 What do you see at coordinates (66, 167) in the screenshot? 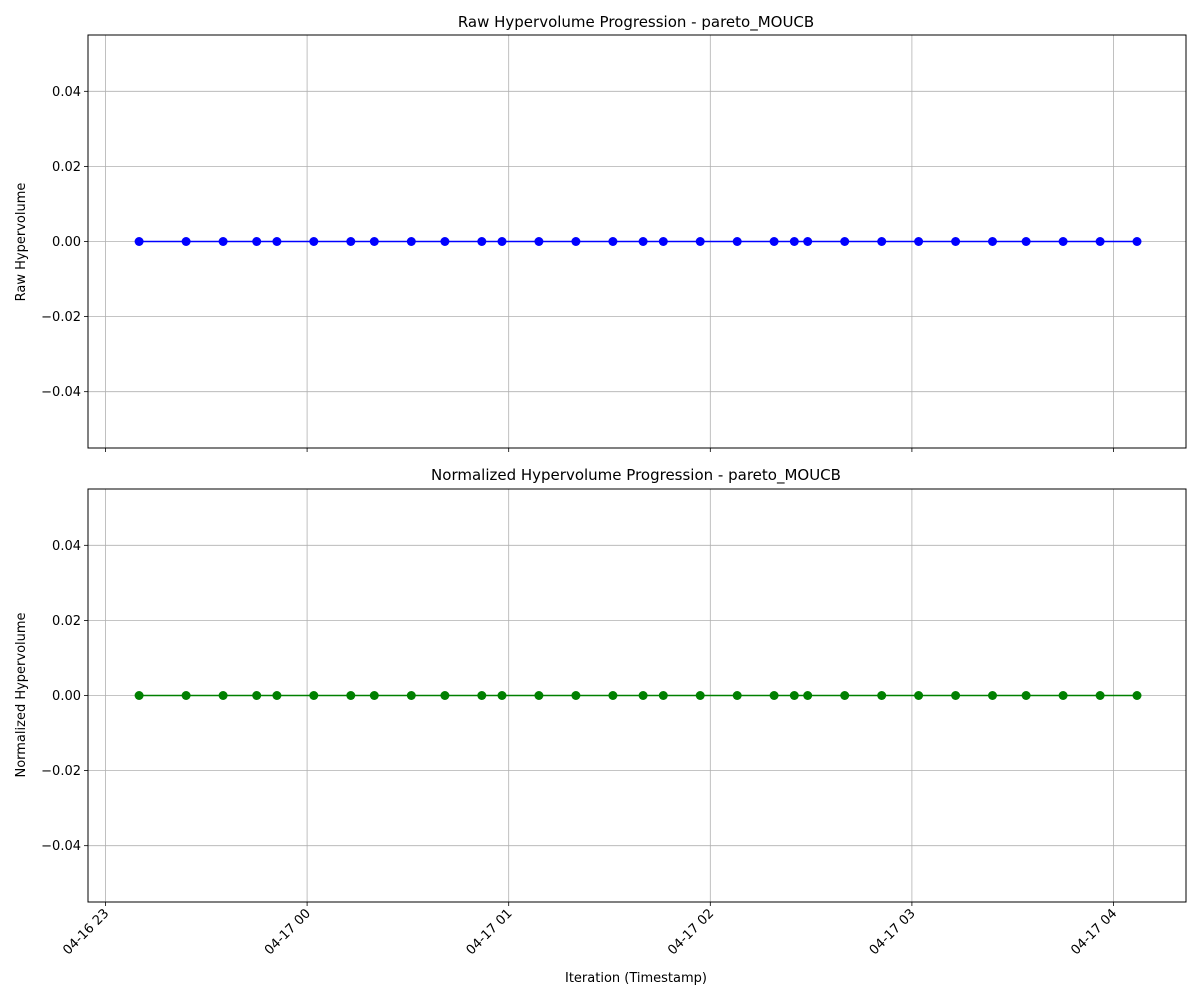
I see `top-y-tick-label: 0.02` at bounding box center [66, 167].